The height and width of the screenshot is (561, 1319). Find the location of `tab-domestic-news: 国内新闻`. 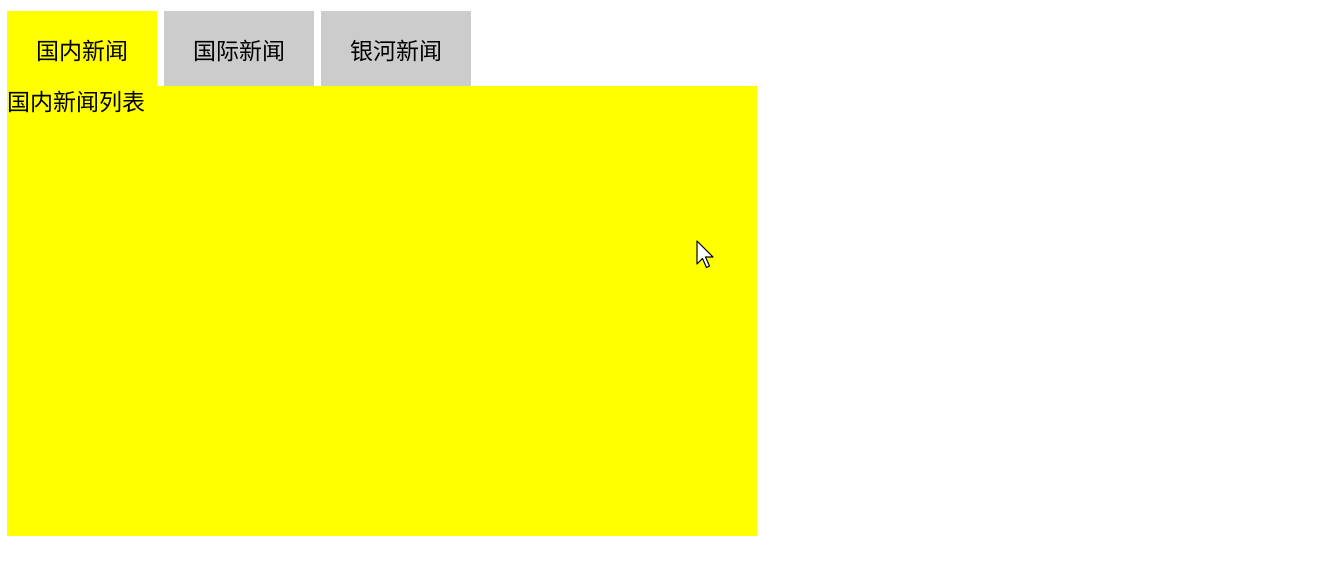

tab-domestic-news: 国内新闻 is located at coordinates (82, 48).